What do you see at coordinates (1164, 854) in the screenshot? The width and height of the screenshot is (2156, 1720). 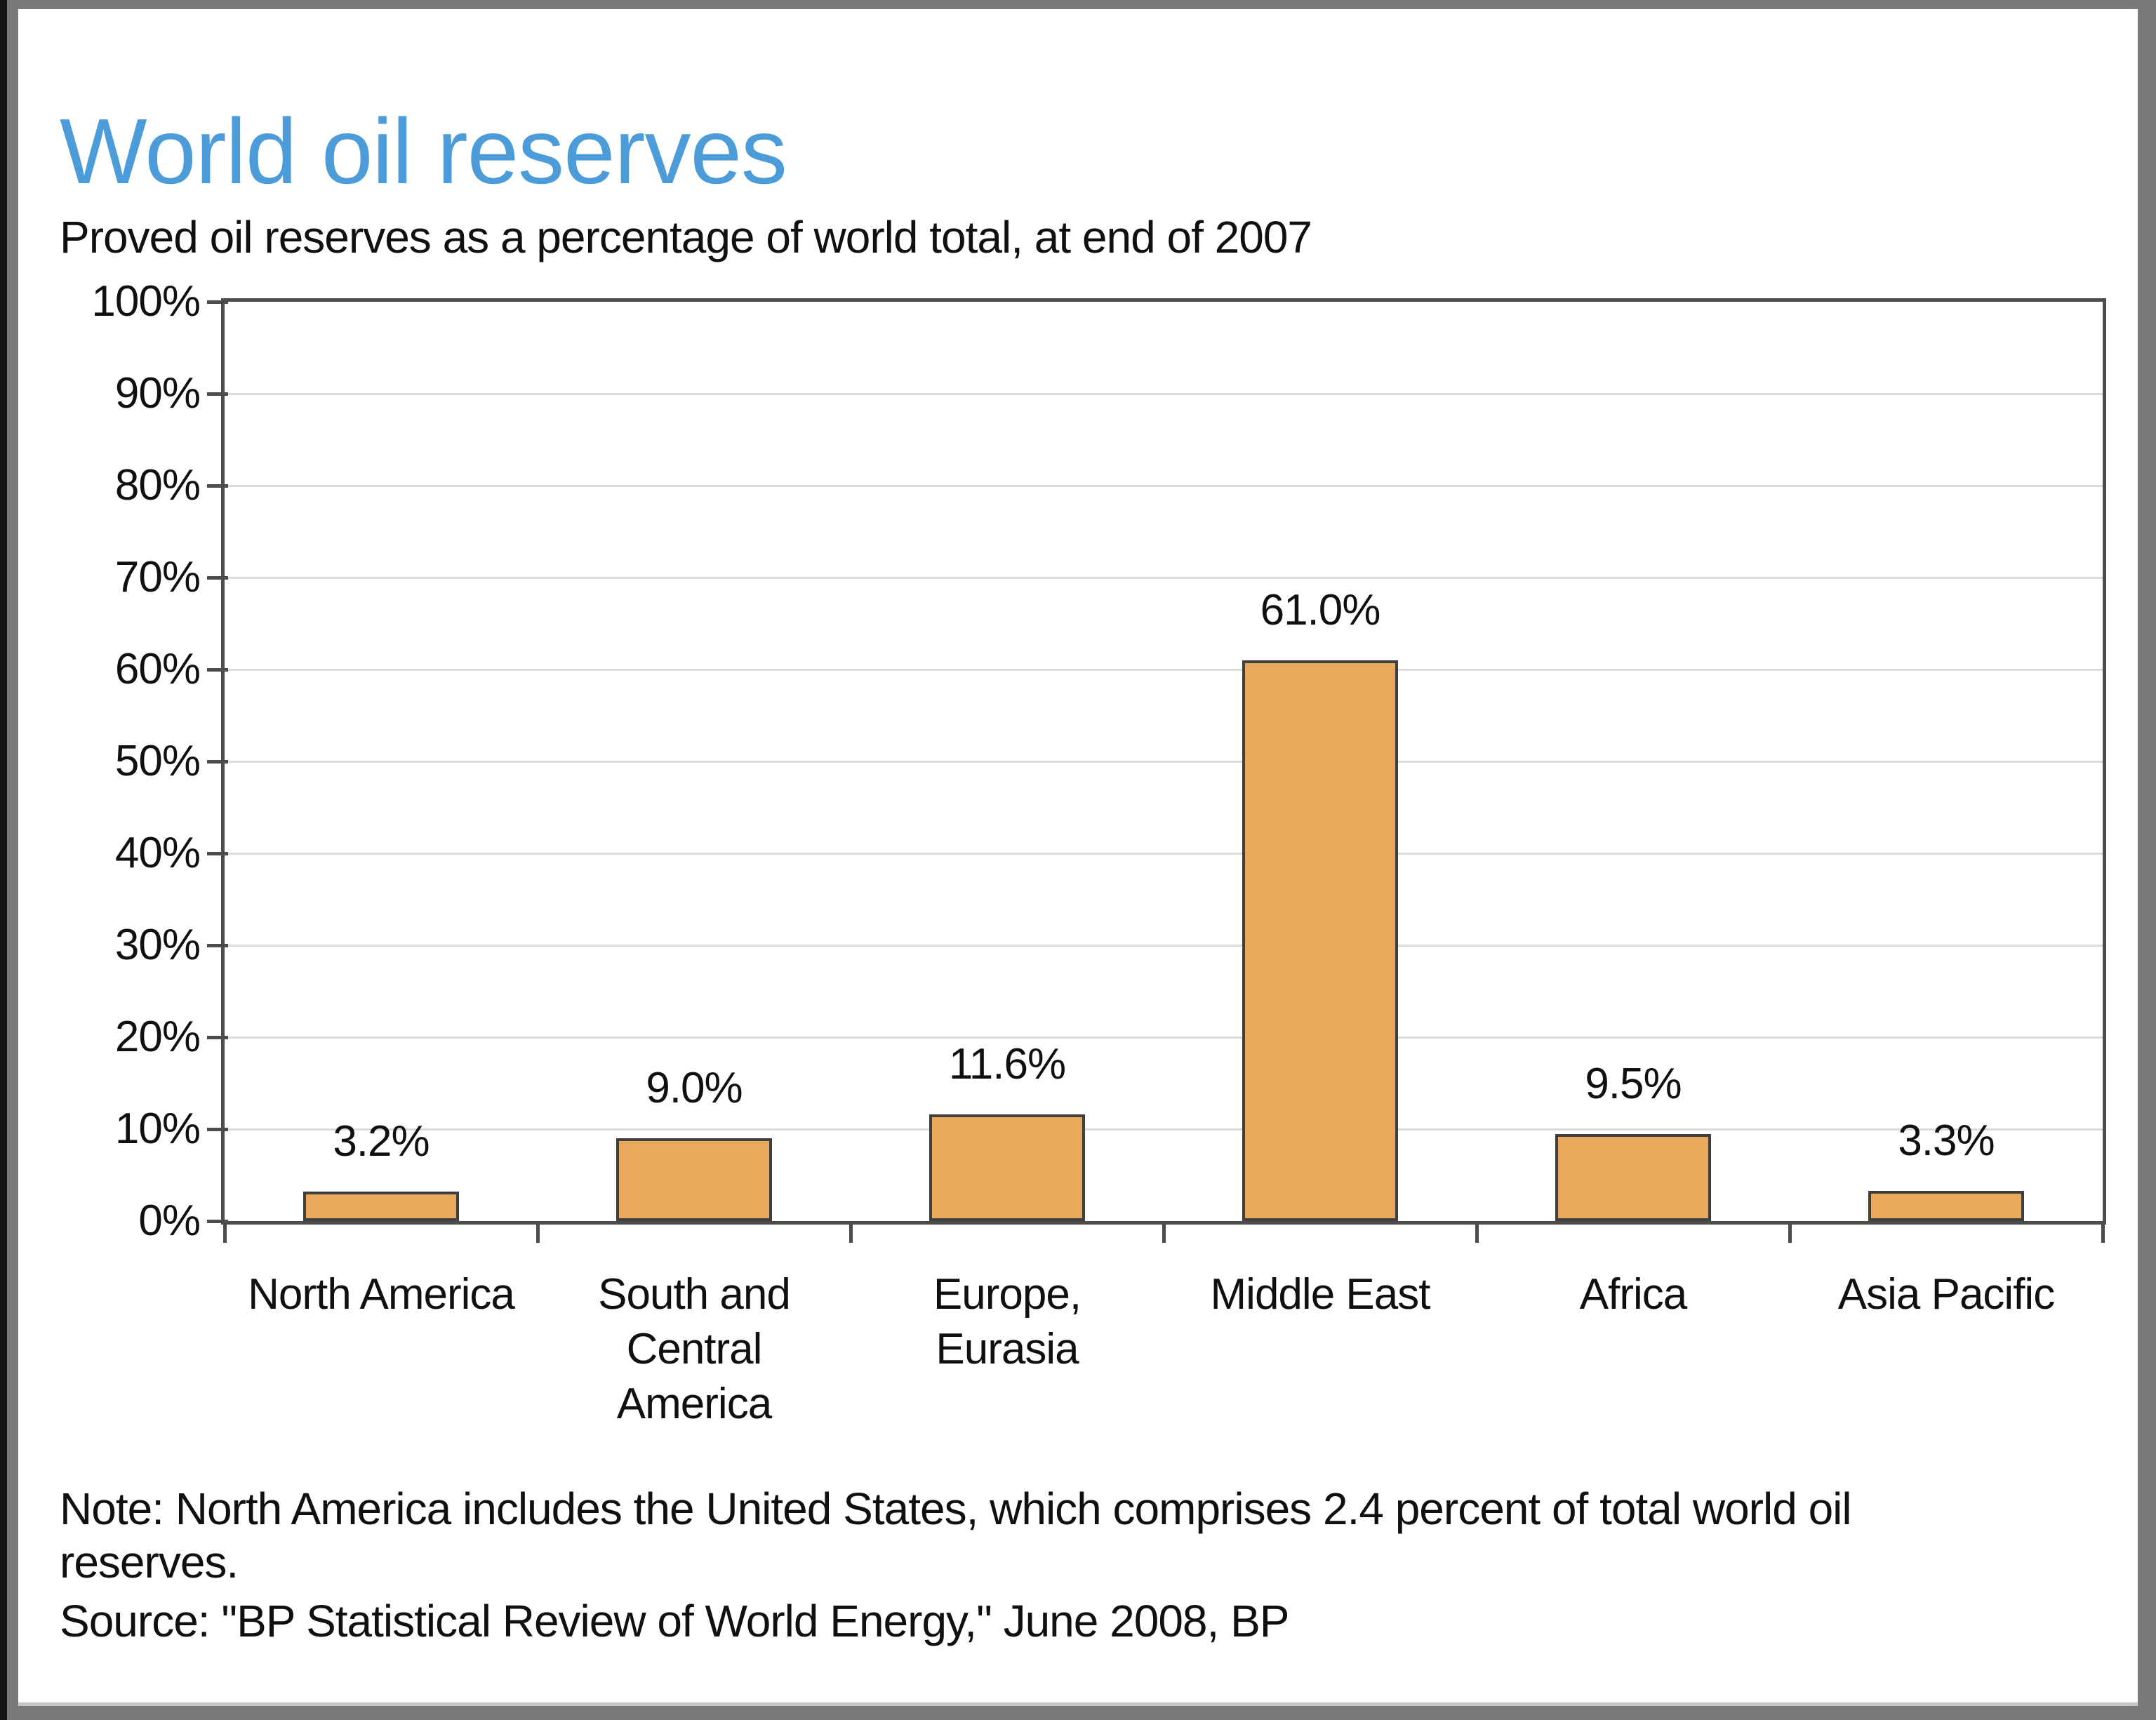 I see `gridline-40pct` at bounding box center [1164, 854].